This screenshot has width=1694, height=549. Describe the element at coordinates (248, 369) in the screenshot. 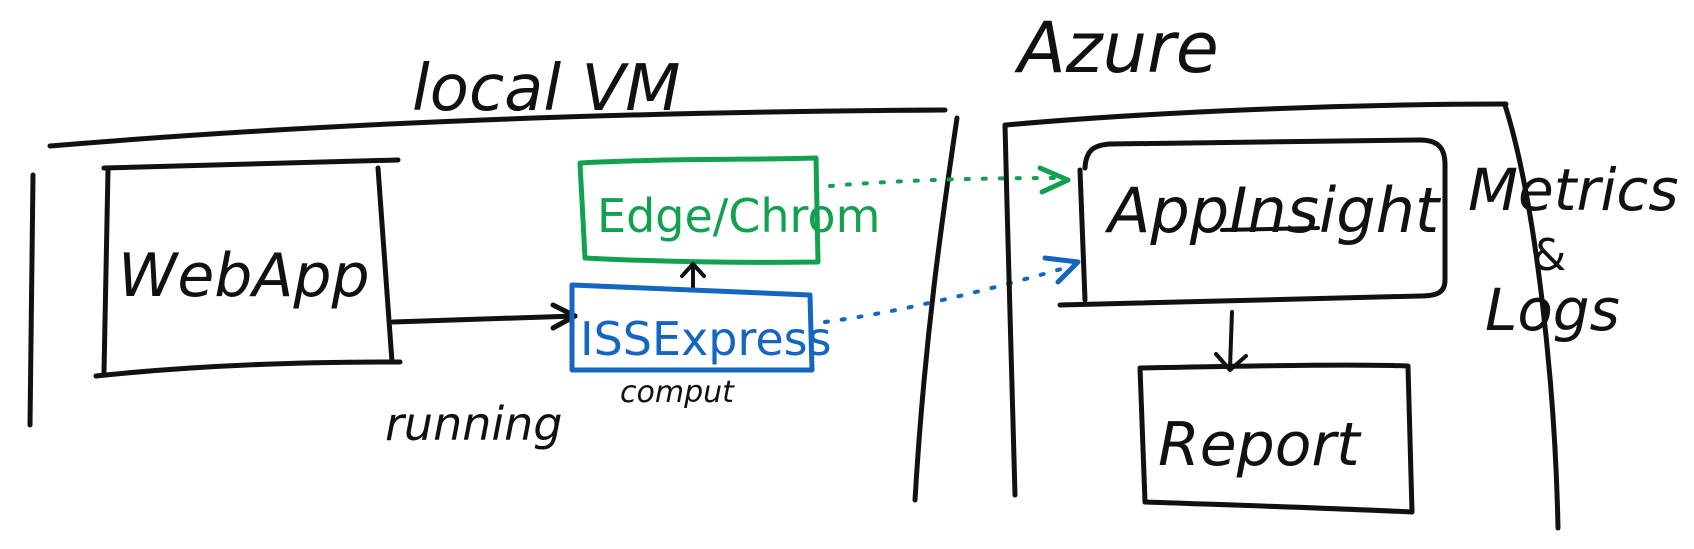

I see `webapp-box-bottom` at that location.